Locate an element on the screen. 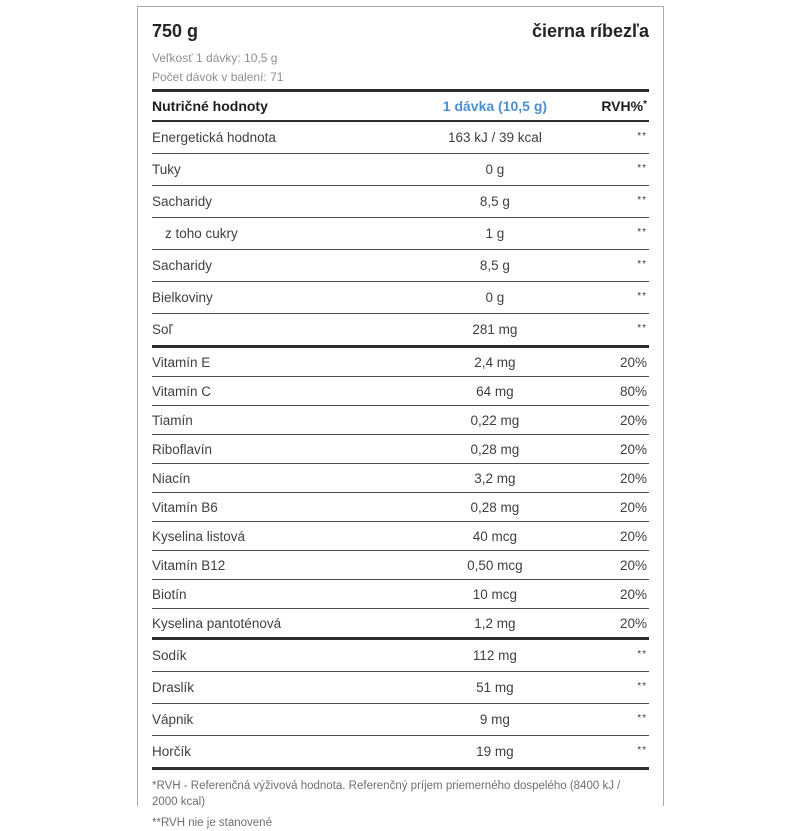 This screenshot has width=800, height=831. header-rvh-asterisk: * is located at coordinates (645, 105).